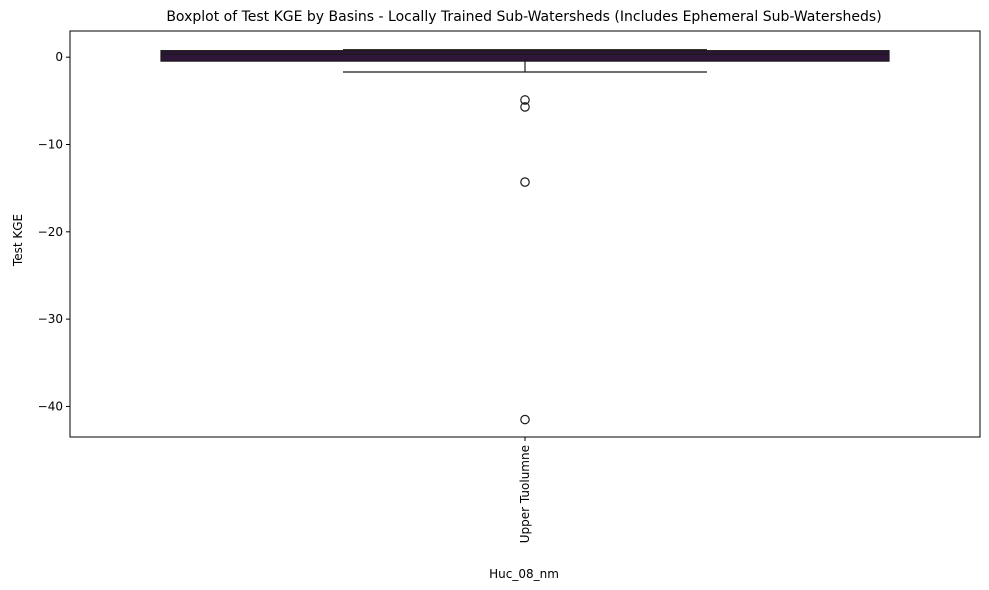  What do you see at coordinates (525, 56) in the screenshot?
I see `box` at bounding box center [525, 56].